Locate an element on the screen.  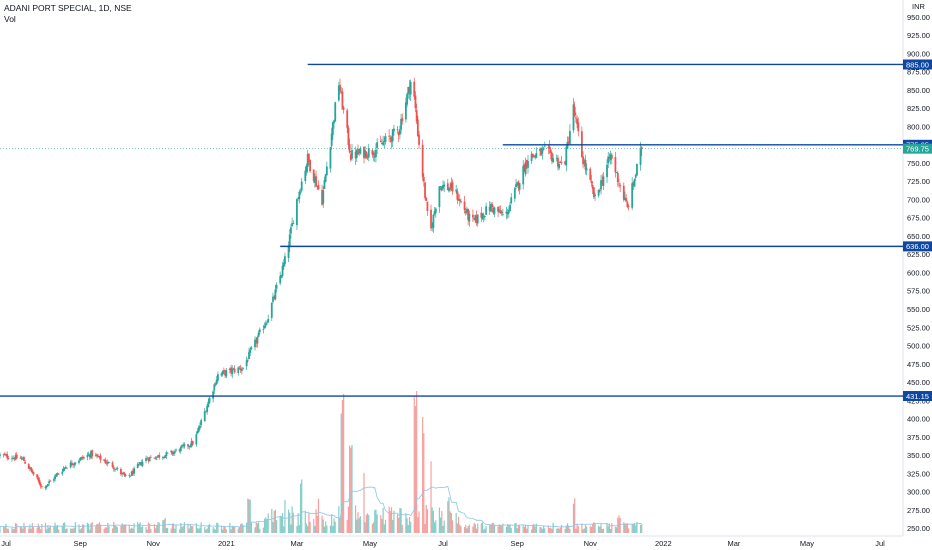
time-tick-label: Jul is located at coordinates (443, 543).